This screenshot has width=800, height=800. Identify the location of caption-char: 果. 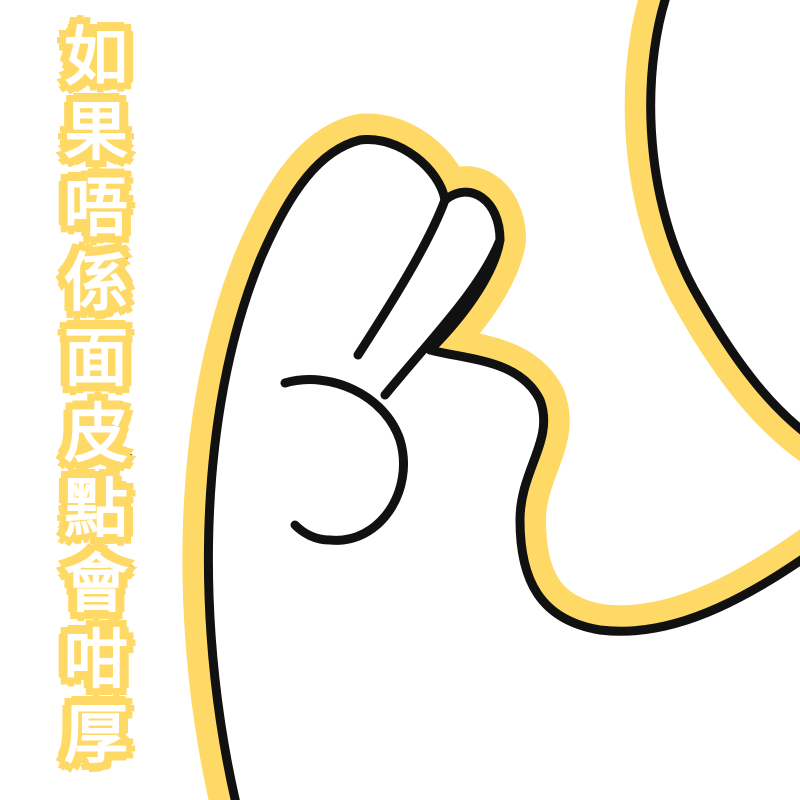
(96, 133).